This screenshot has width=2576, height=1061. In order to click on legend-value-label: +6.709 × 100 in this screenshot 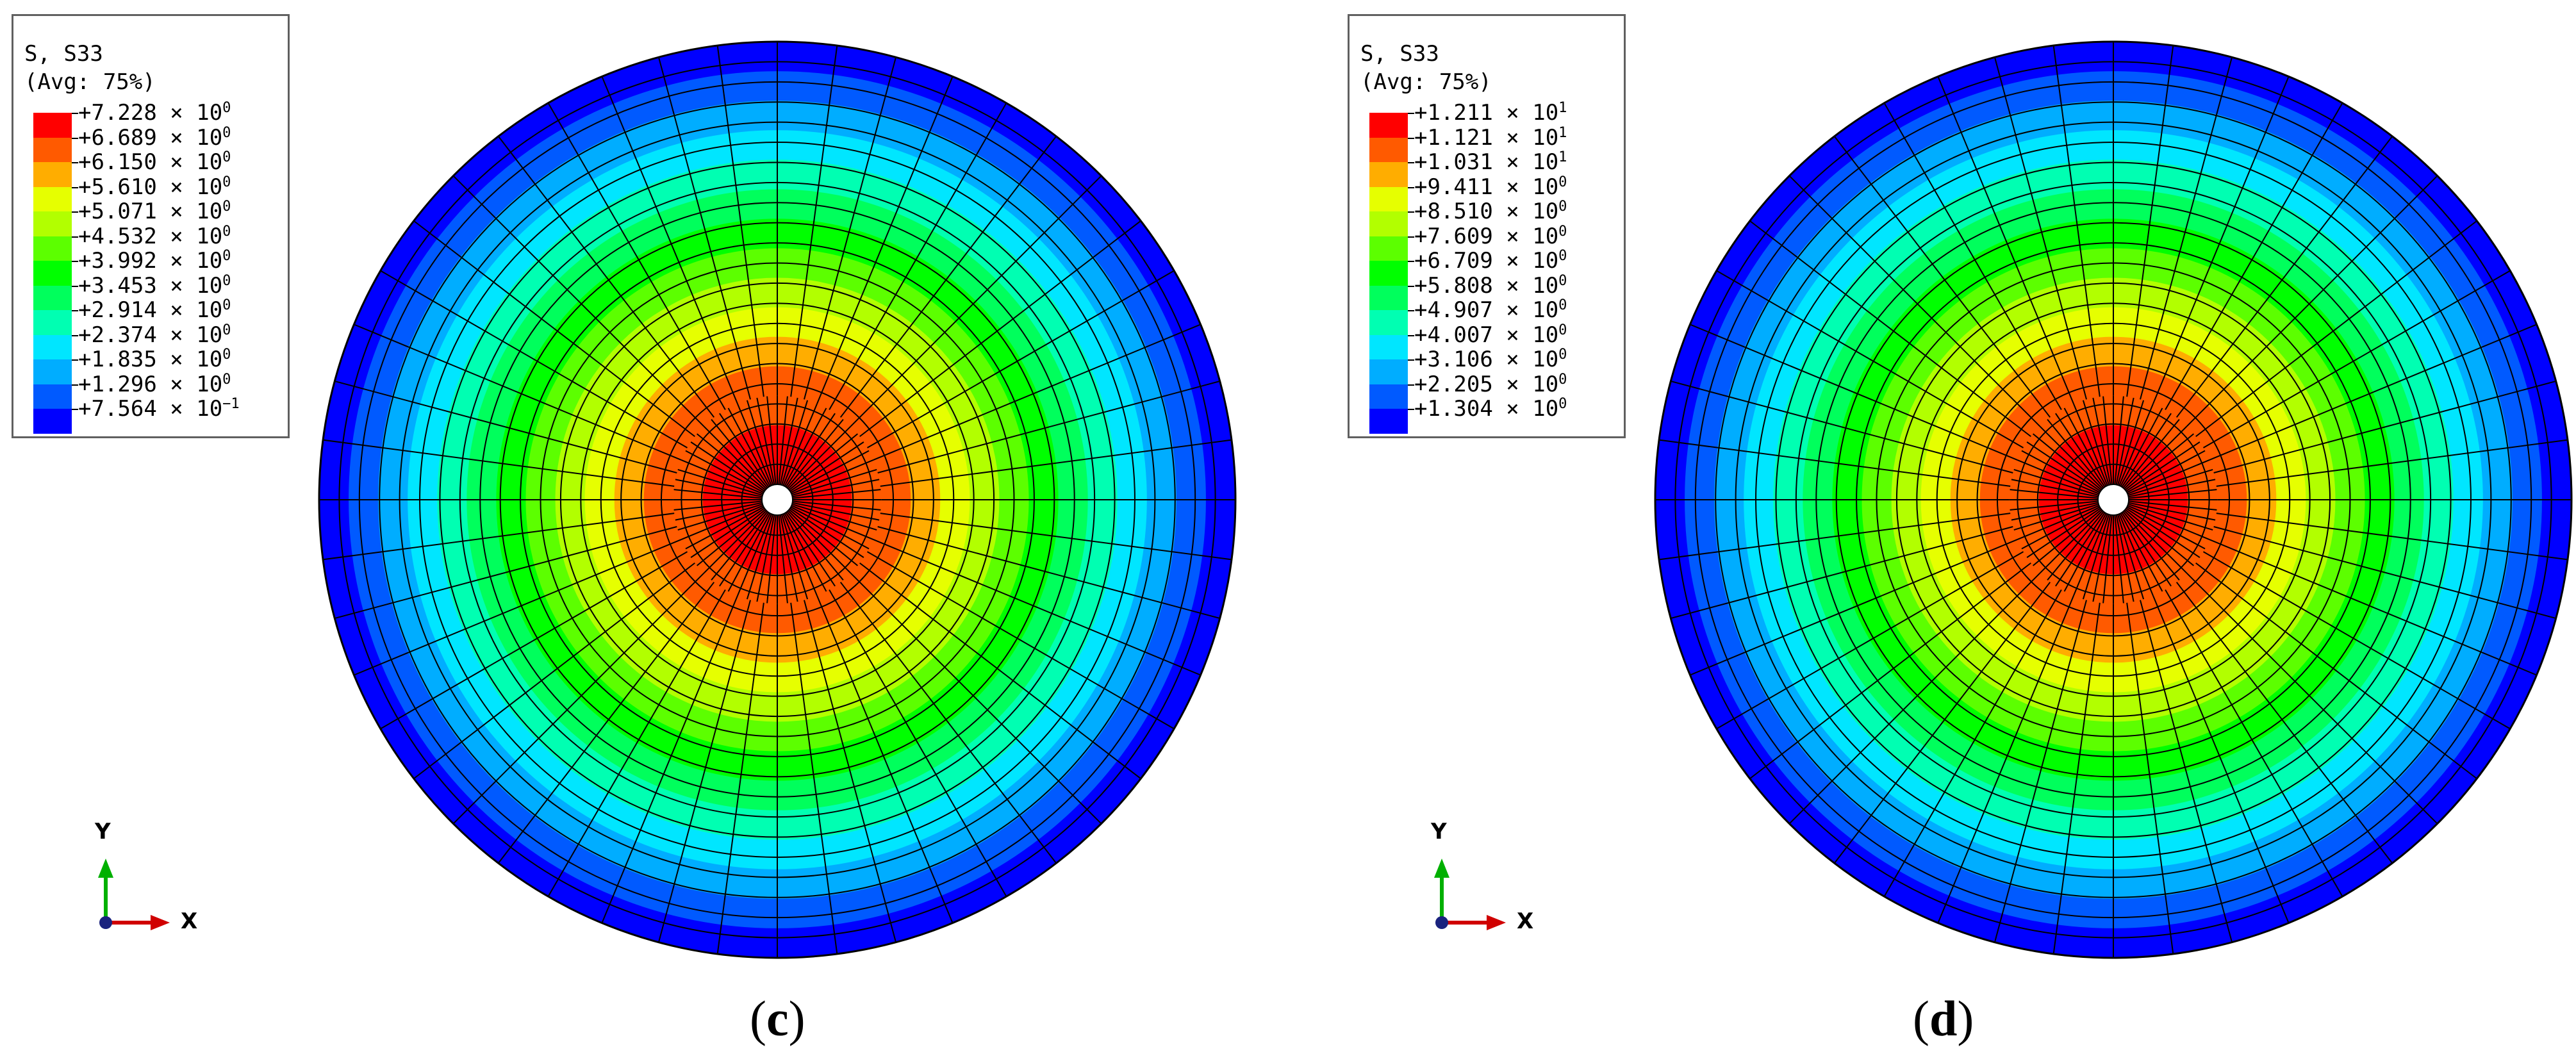, I will do `click(1490, 262)`.